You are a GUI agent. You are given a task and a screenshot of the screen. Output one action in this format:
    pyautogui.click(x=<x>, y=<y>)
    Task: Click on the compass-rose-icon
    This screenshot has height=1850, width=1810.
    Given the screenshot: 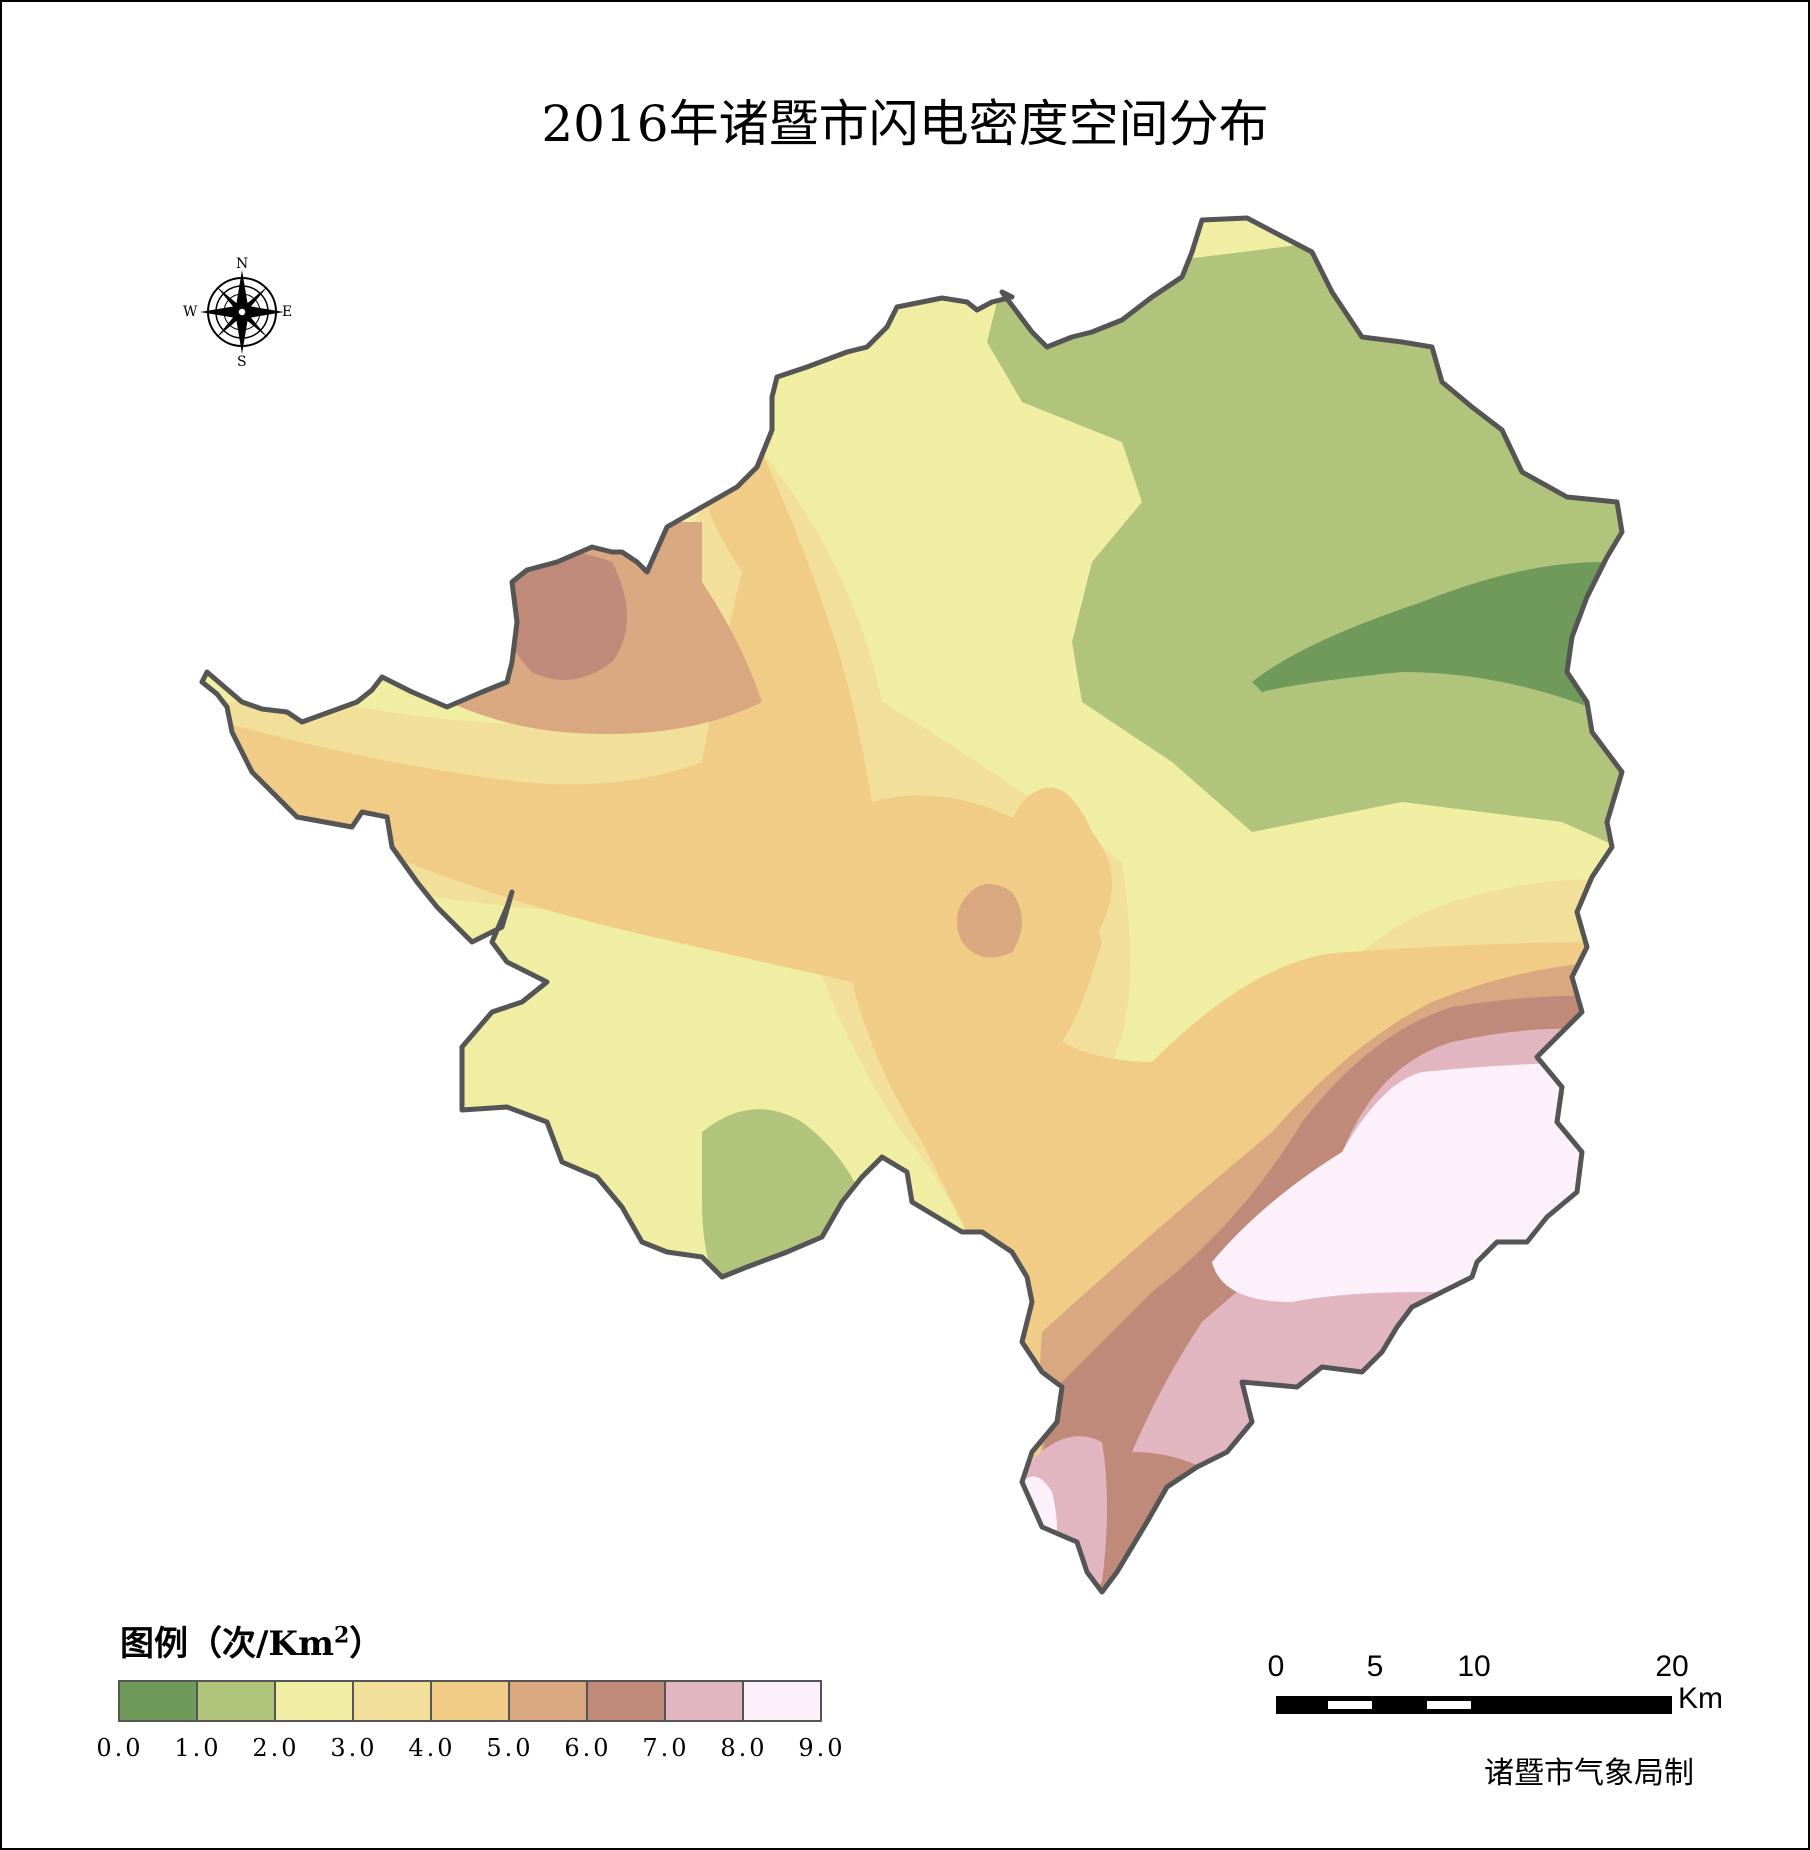 What is the action you would take?
    pyautogui.click(x=242, y=312)
    